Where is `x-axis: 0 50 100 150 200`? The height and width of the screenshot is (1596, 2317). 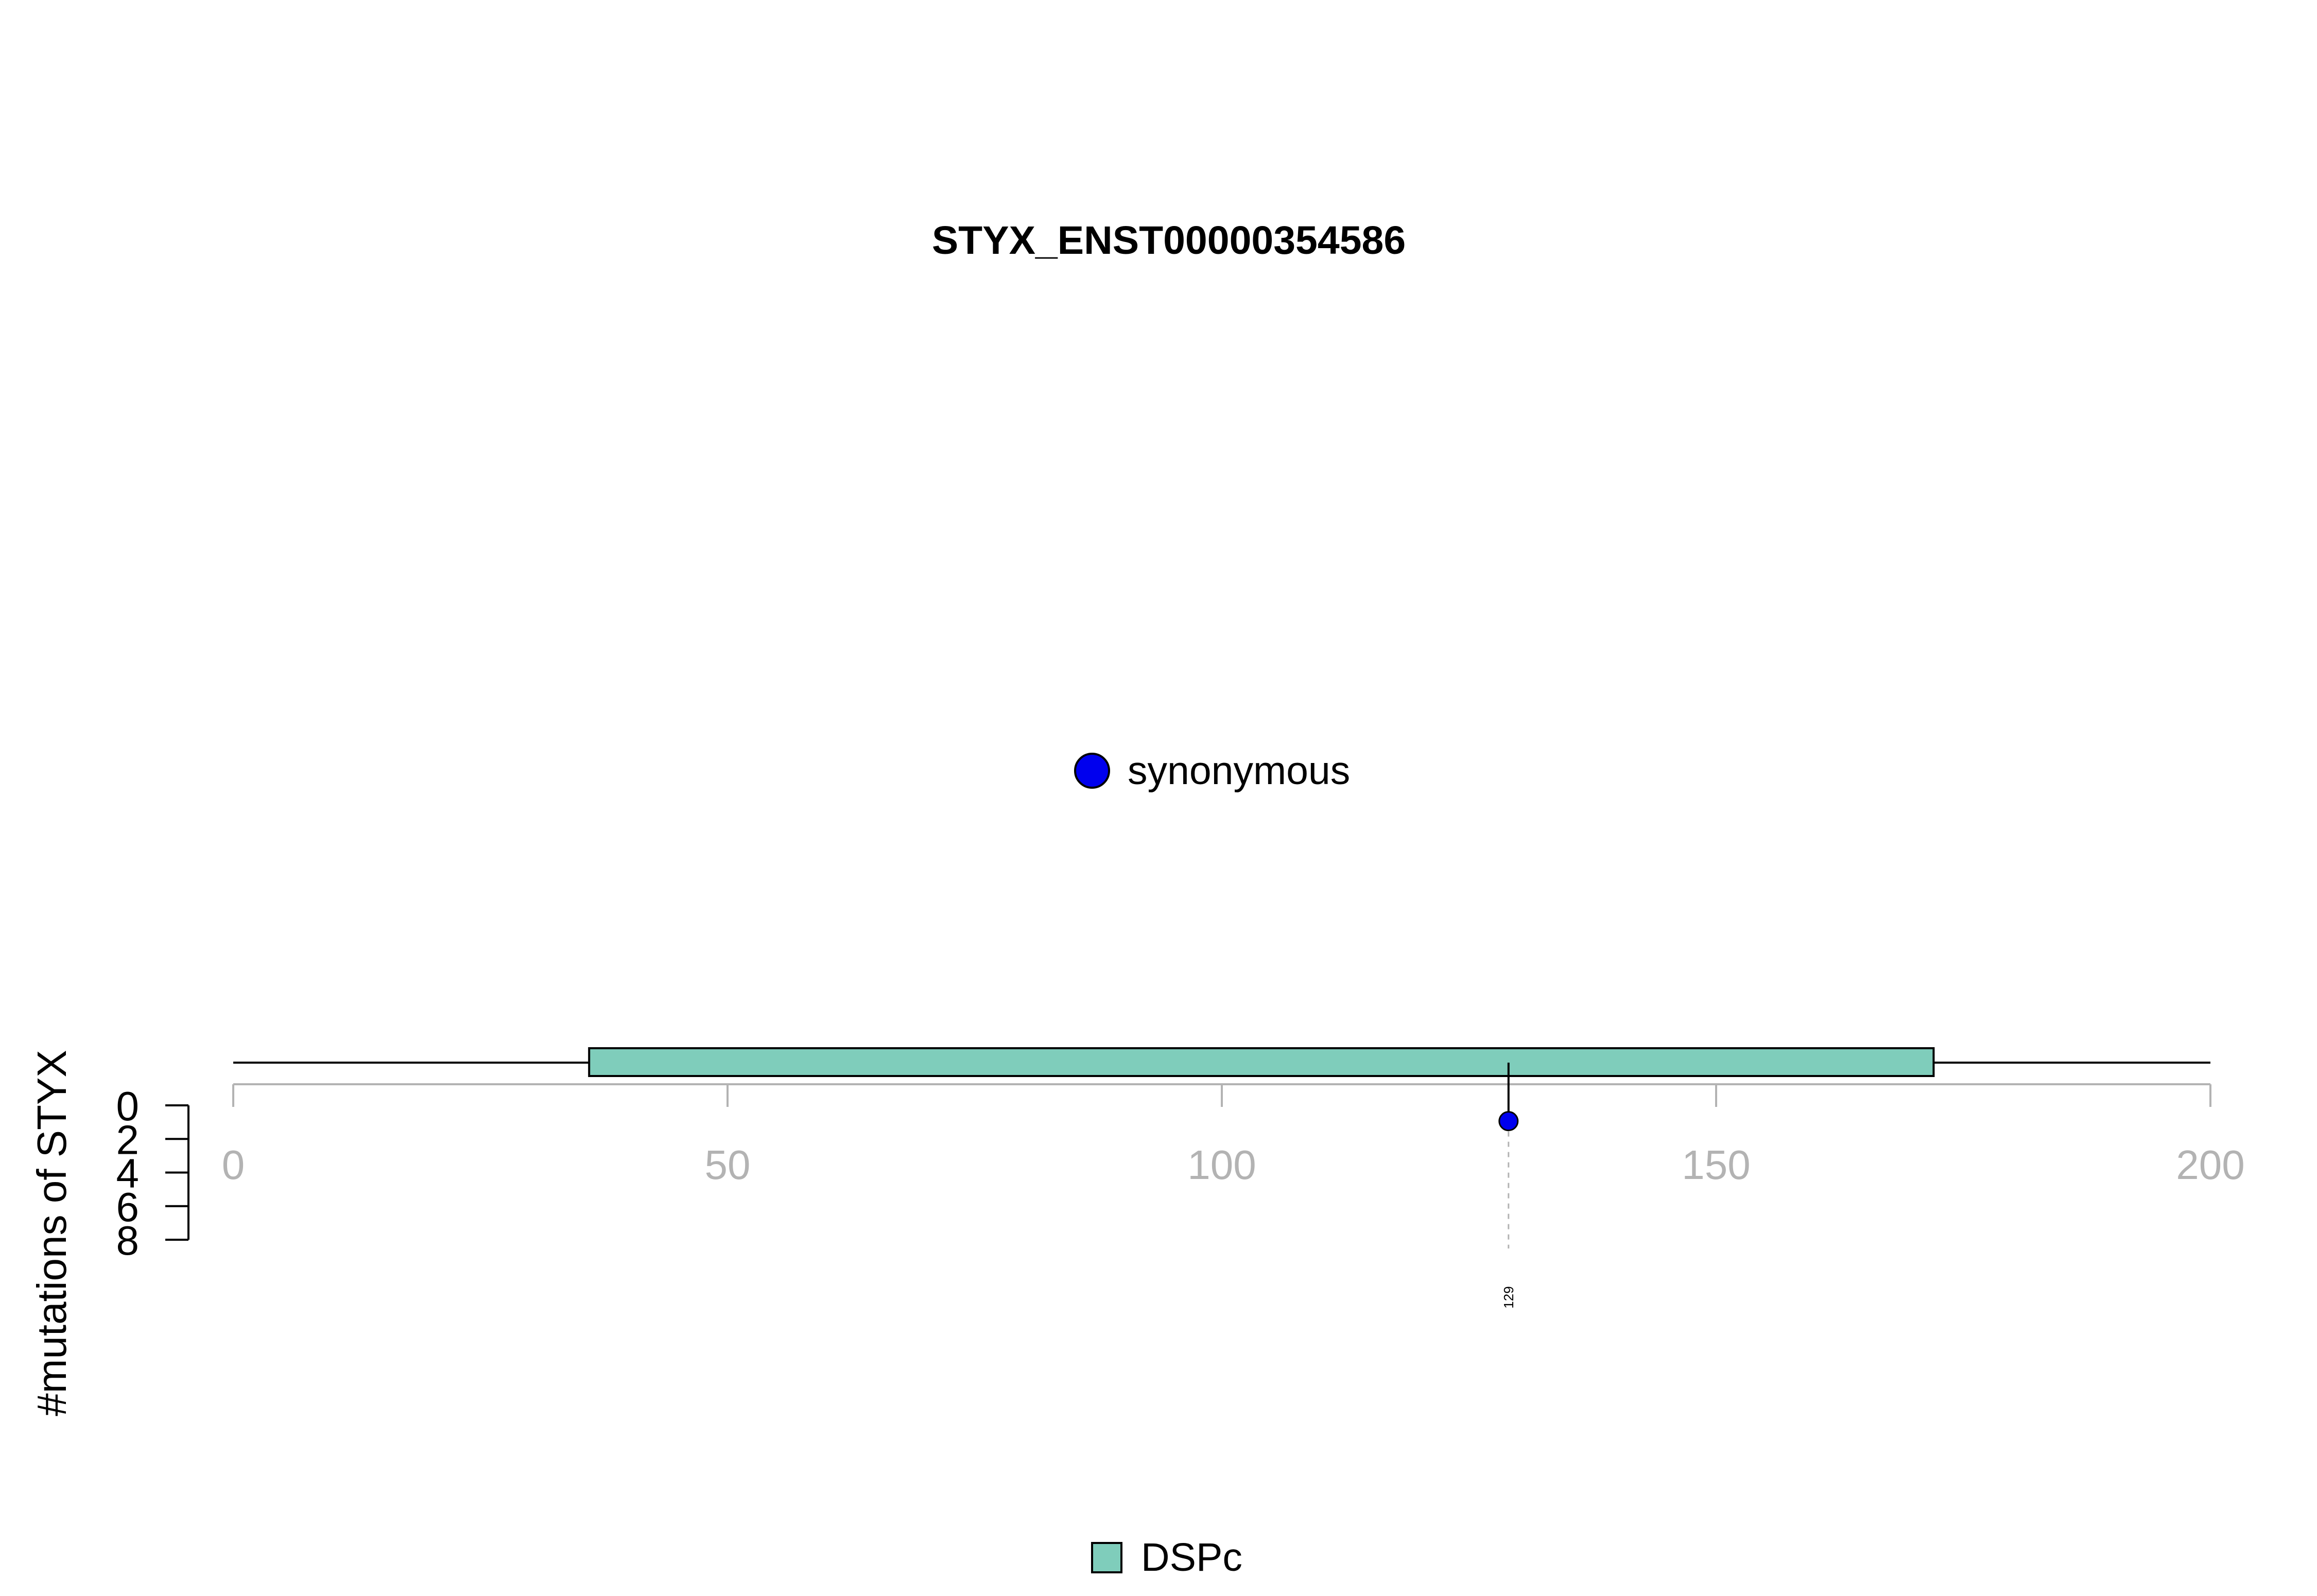 x-axis: 0 50 100 150 200 is located at coordinates (1233, 1135).